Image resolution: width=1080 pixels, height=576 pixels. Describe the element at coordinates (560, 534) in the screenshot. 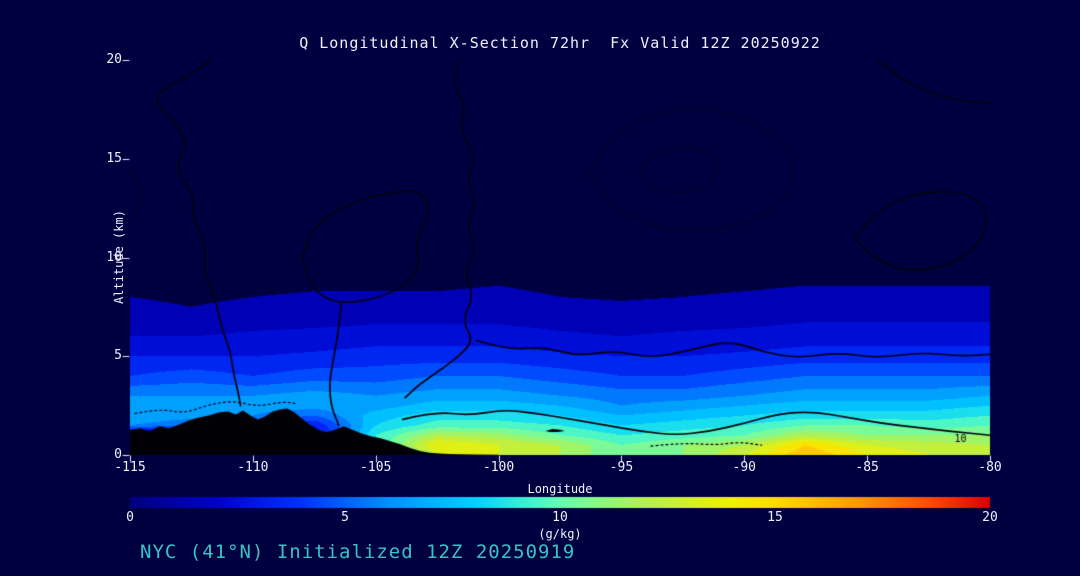

I see `colorbar-units-label: (g/kg)` at that location.